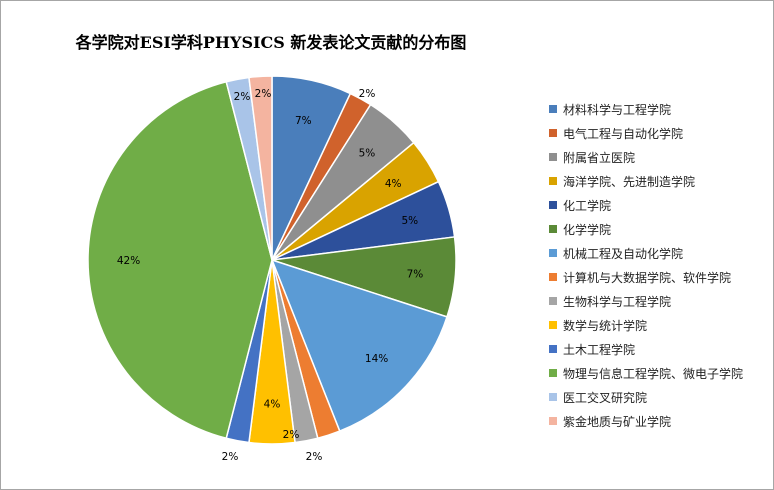 The width and height of the screenshot is (774, 490). I want to click on legend-item: 海洋学院、先进制造学院, so click(656, 181).